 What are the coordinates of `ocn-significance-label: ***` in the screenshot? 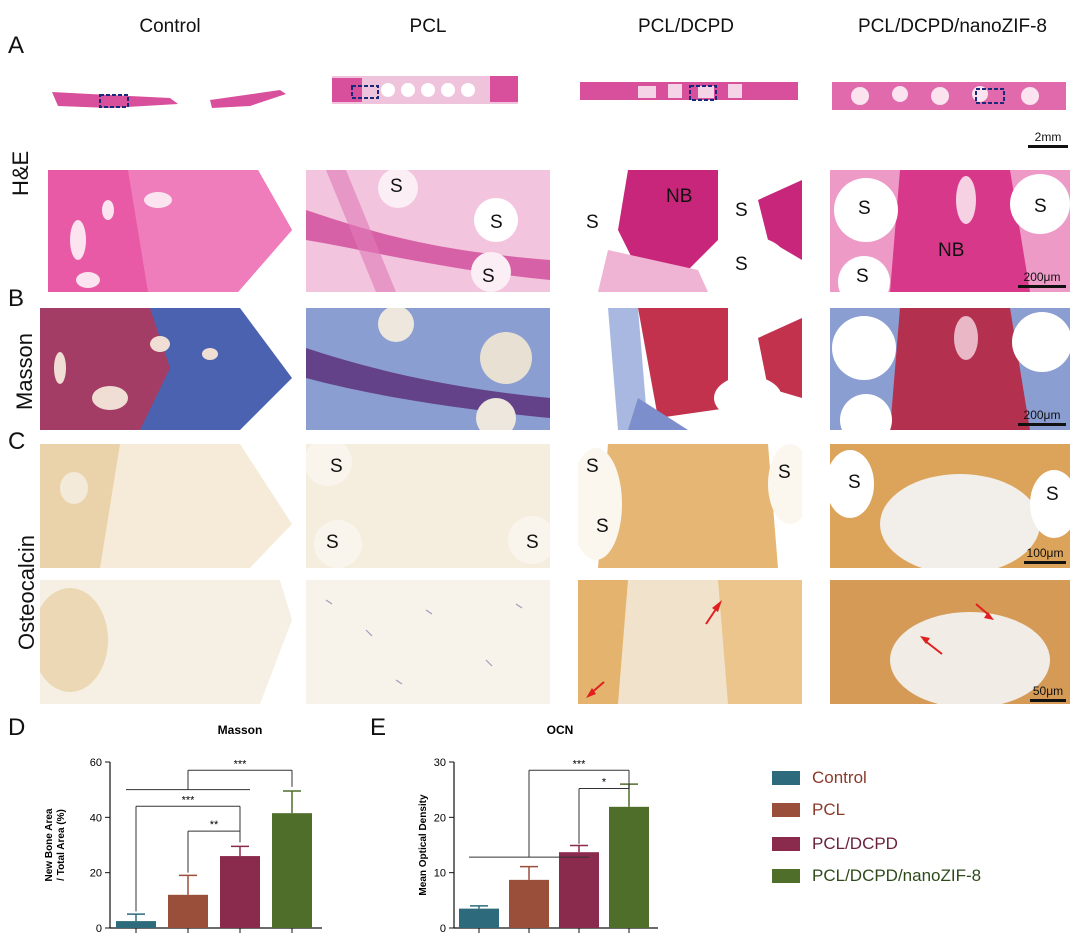 It's located at (580, 764).